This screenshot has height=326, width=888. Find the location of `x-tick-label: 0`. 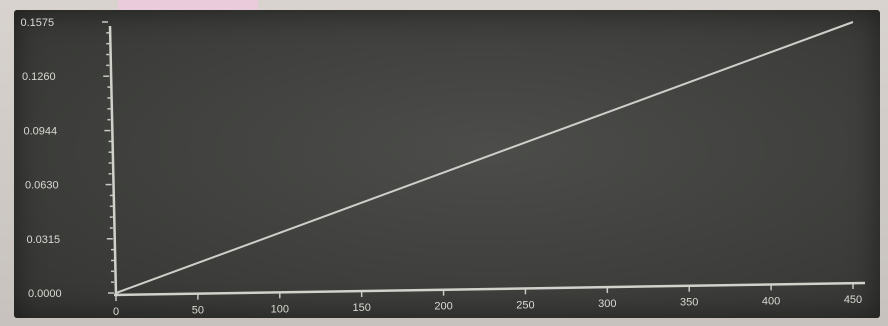

x-tick-label: 0 is located at coordinates (116, 312).